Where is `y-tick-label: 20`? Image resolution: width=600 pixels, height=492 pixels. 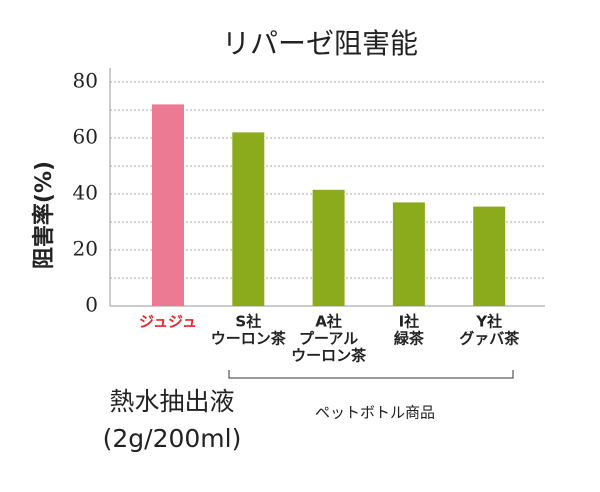 y-tick-label: 20 is located at coordinates (85, 249).